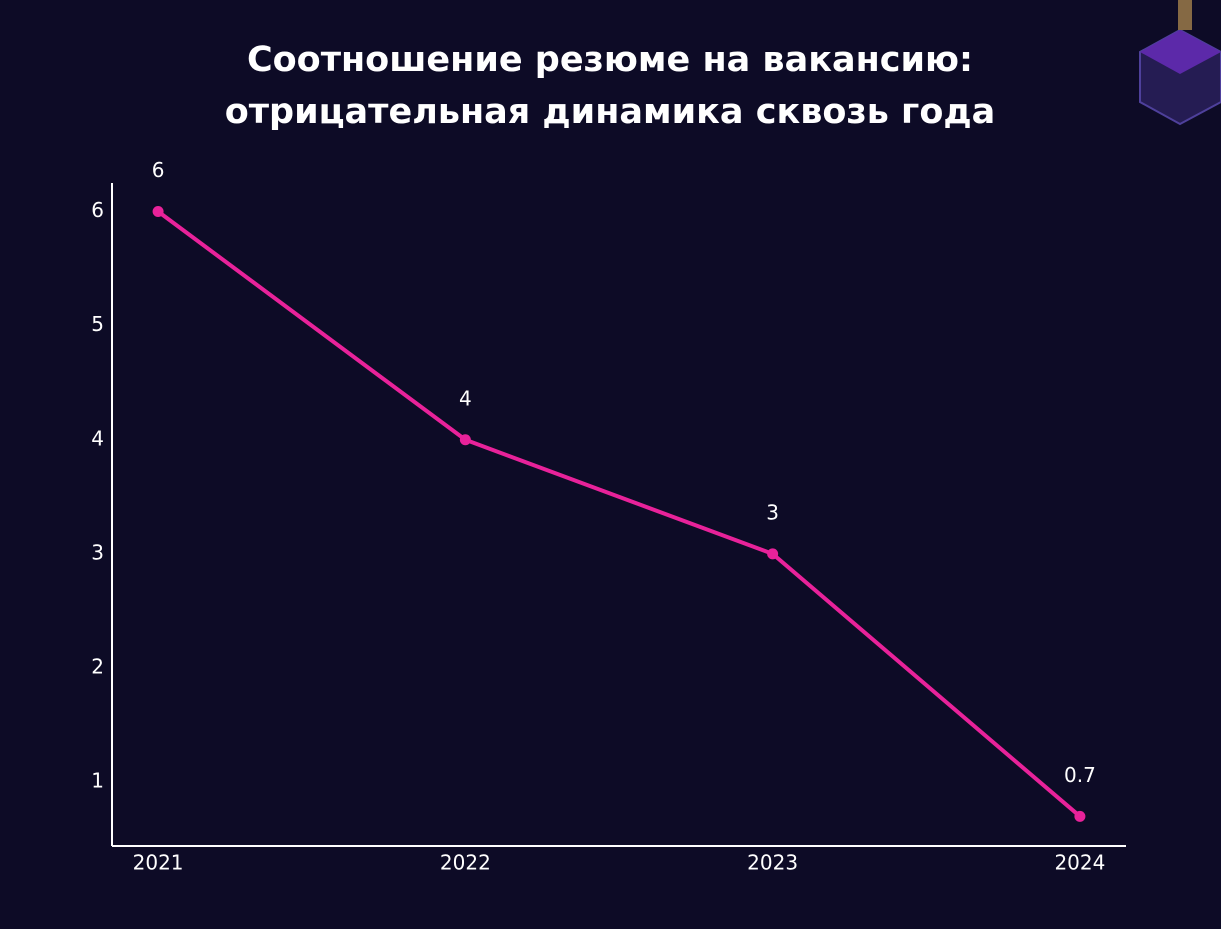 This screenshot has height=929, width=1221. Describe the element at coordinates (158, 170) in the screenshot. I see `data-label: 6` at that location.